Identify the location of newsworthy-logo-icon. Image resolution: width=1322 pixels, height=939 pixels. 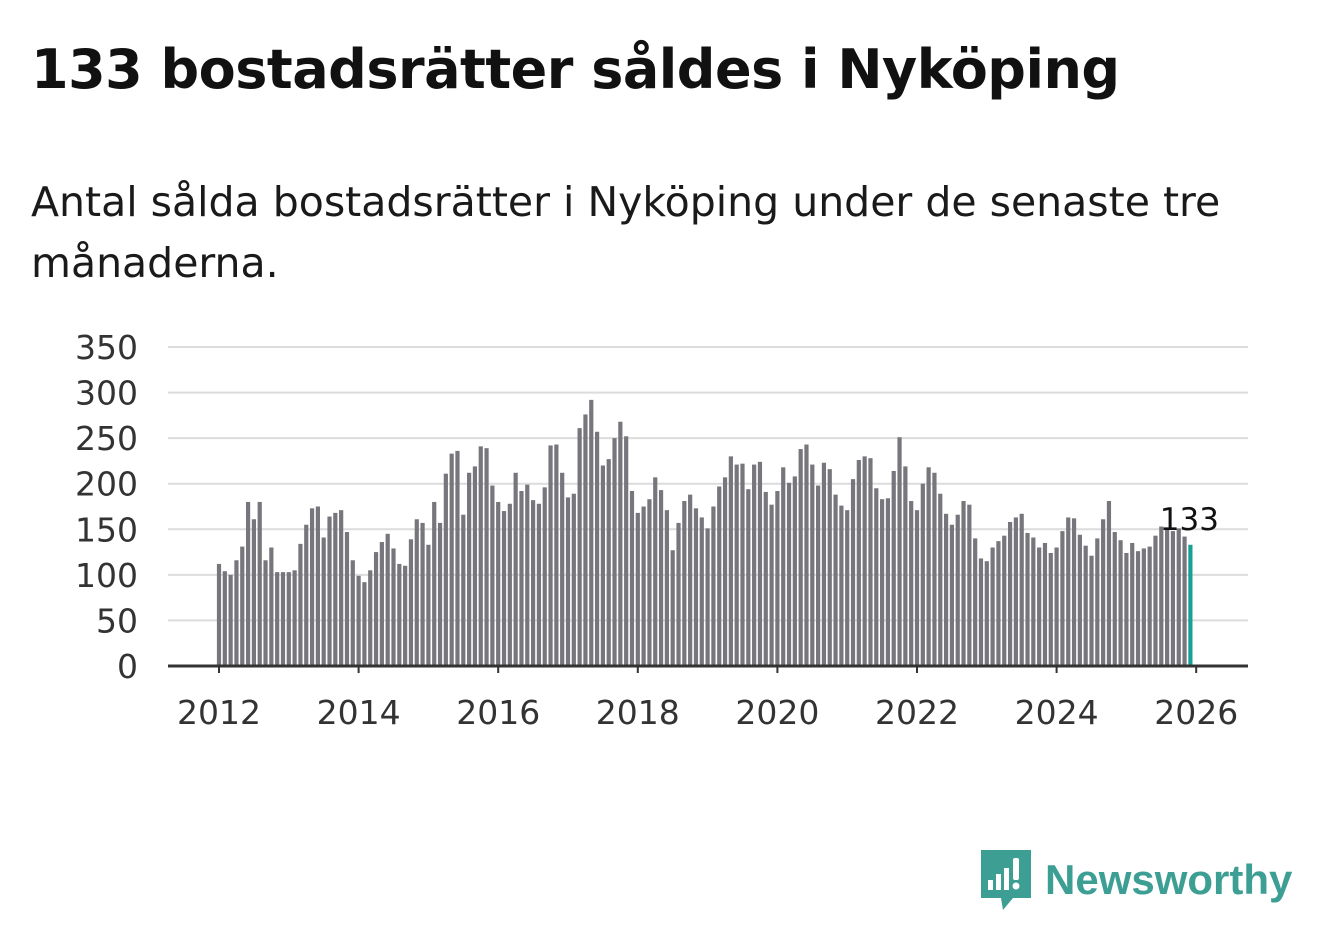
(1006, 880).